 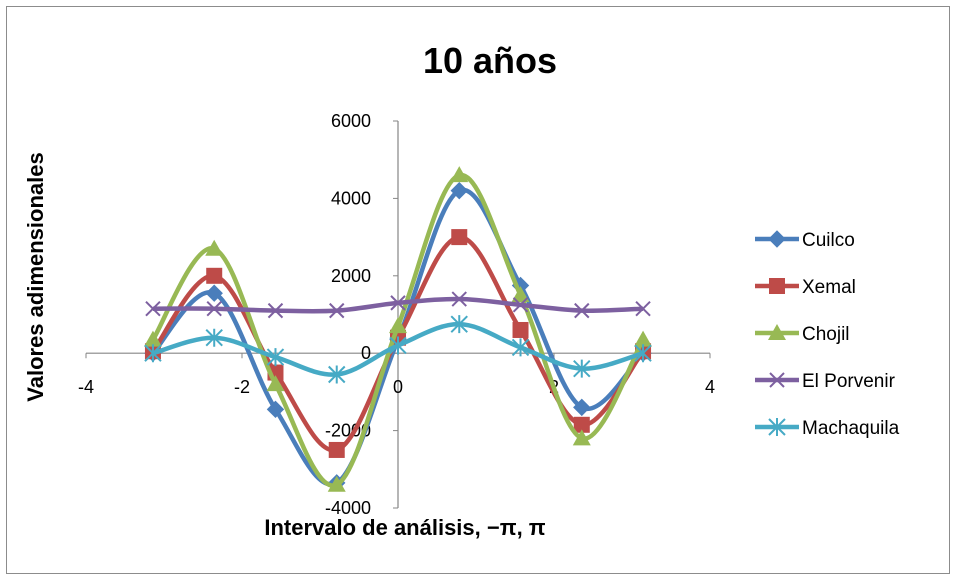 I want to click on legend-item-machaquila: Machaquila, so click(x=827, y=428).